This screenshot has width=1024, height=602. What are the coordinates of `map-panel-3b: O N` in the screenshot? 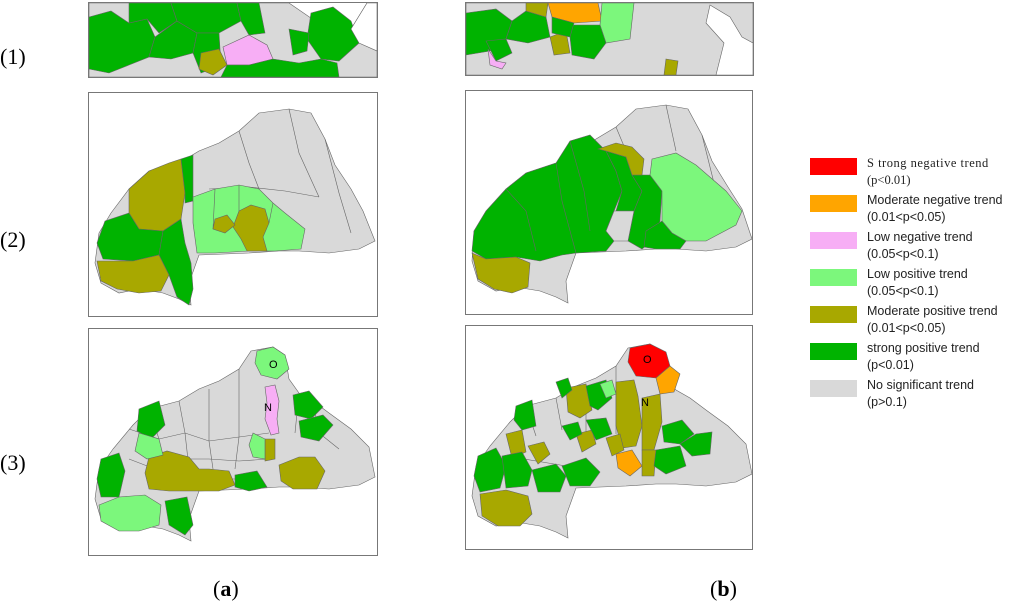 It's located at (609, 437).